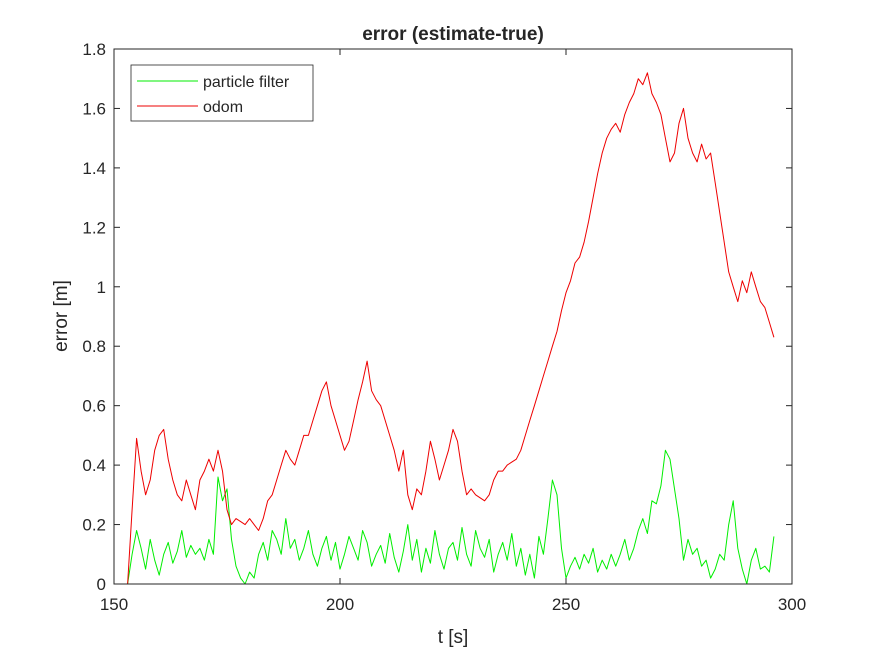  I want to click on y-tick-label: 1, so click(101, 287).